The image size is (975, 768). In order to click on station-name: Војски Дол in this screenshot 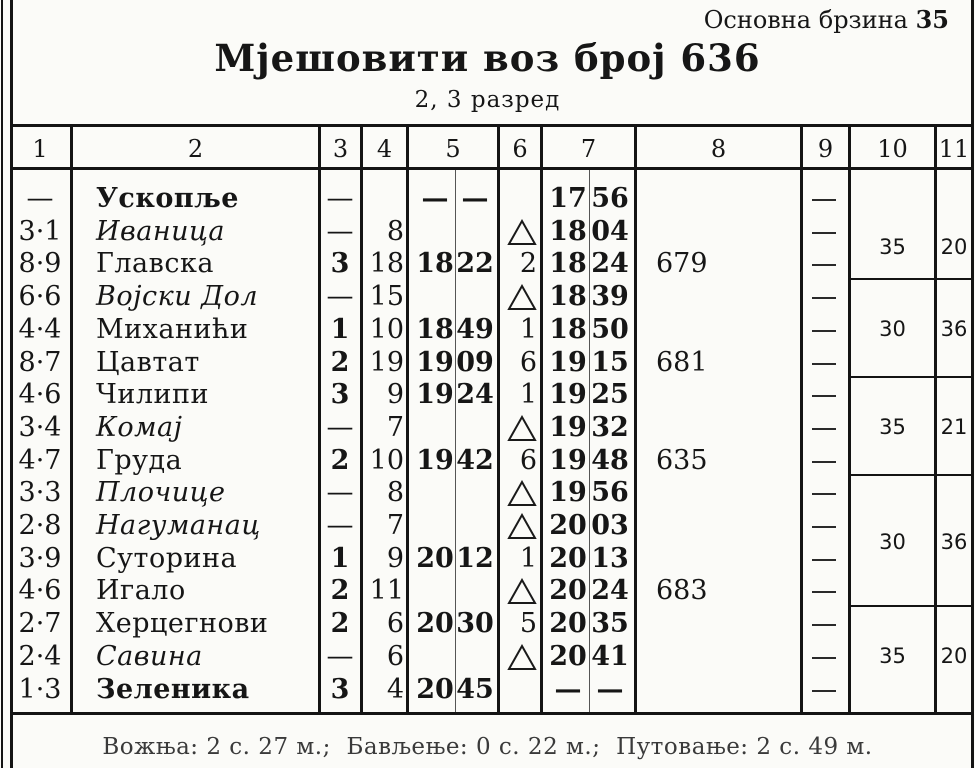, I will do `click(177, 297)`.